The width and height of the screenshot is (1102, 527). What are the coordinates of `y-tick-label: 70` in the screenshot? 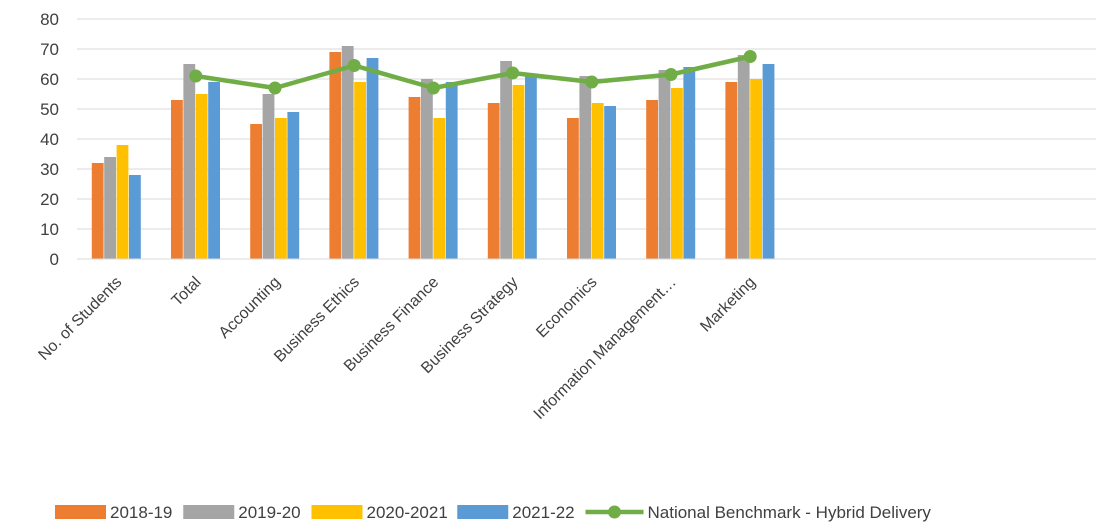 It's located at (49, 49).